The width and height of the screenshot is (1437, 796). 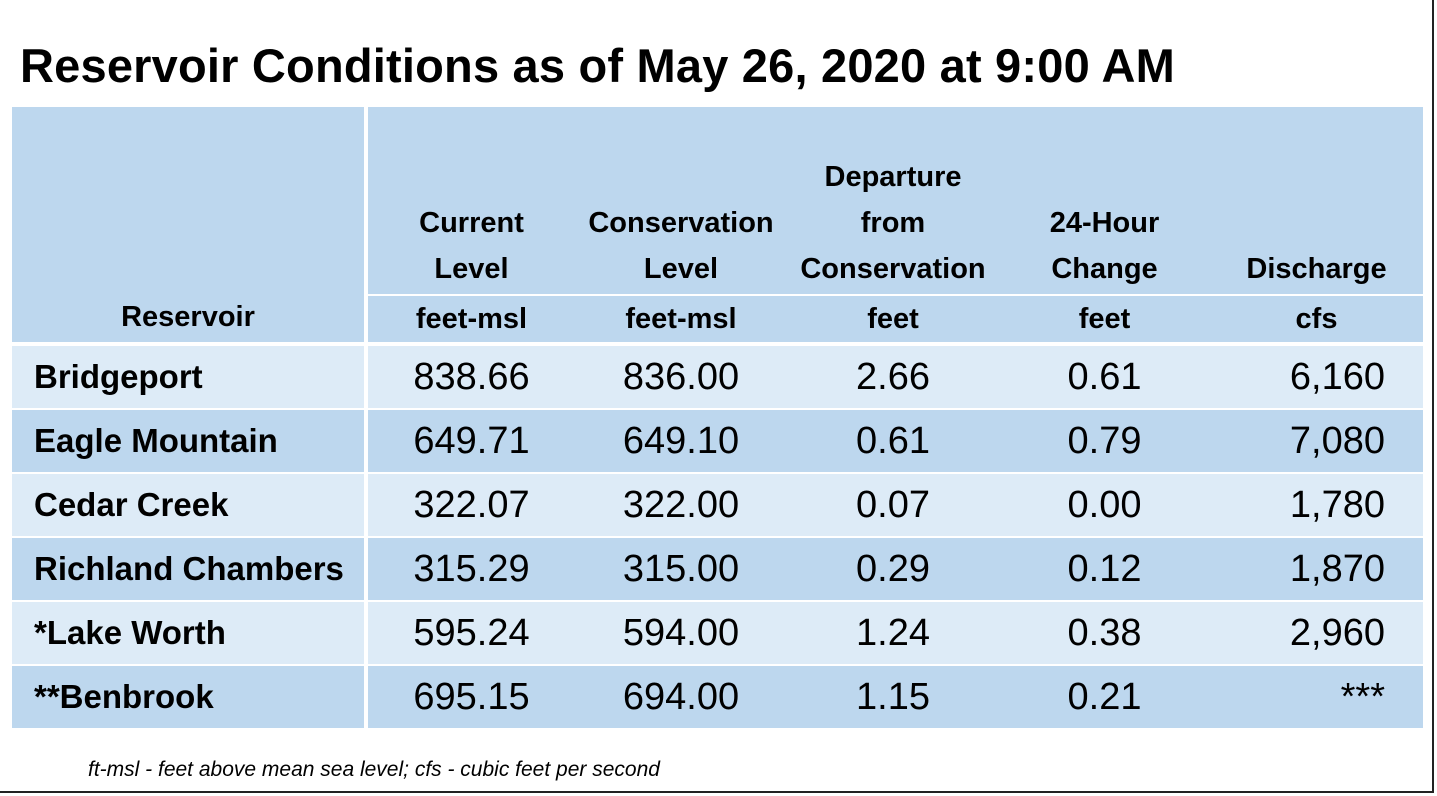 I want to click on conservation-level-cell: 836.00, so click(x=681, y=376).